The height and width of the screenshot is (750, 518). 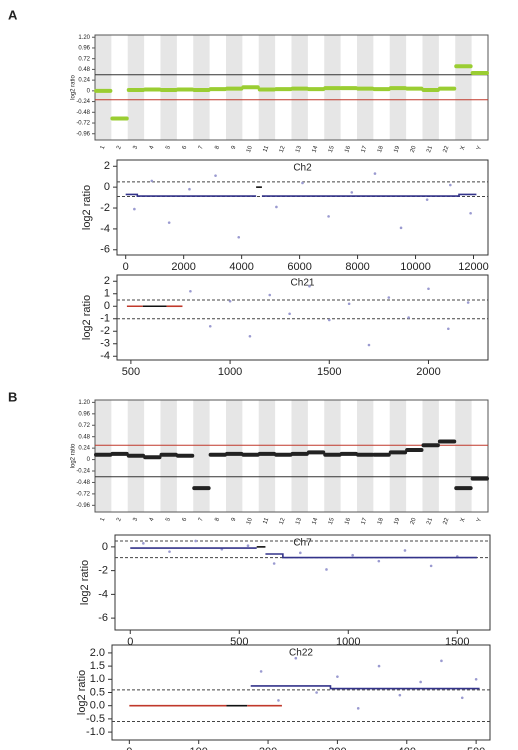 I want to click on y-tick-label: 0, so click(x=107, y=187).